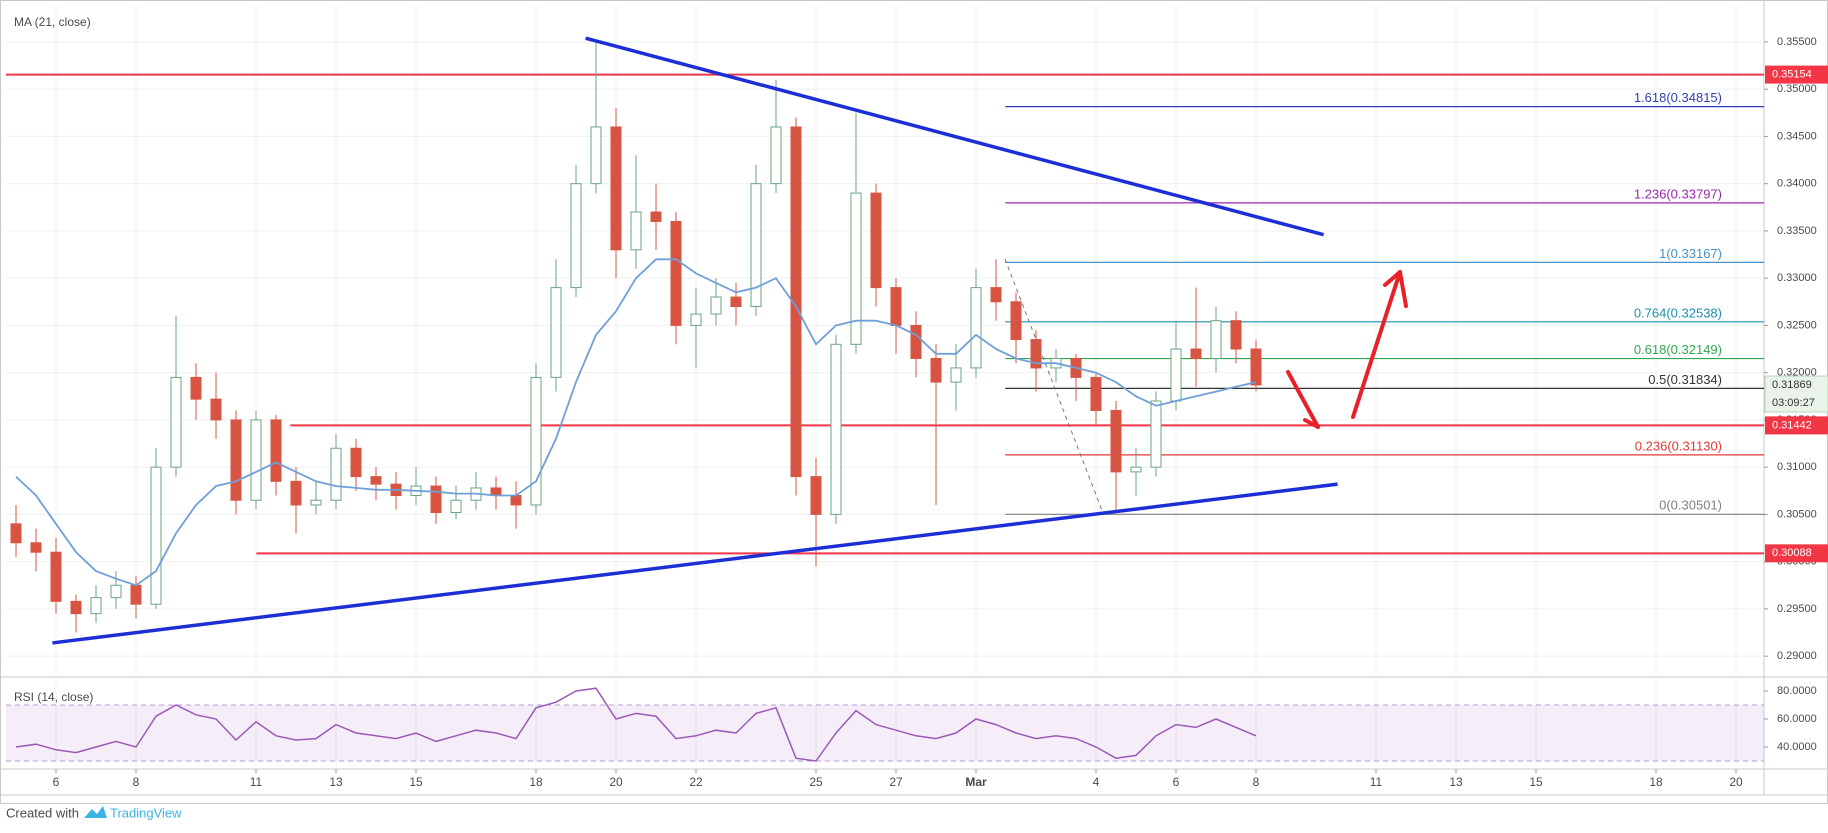  I want to click on y-tick-label: 0.30500, so click(1797, 514).